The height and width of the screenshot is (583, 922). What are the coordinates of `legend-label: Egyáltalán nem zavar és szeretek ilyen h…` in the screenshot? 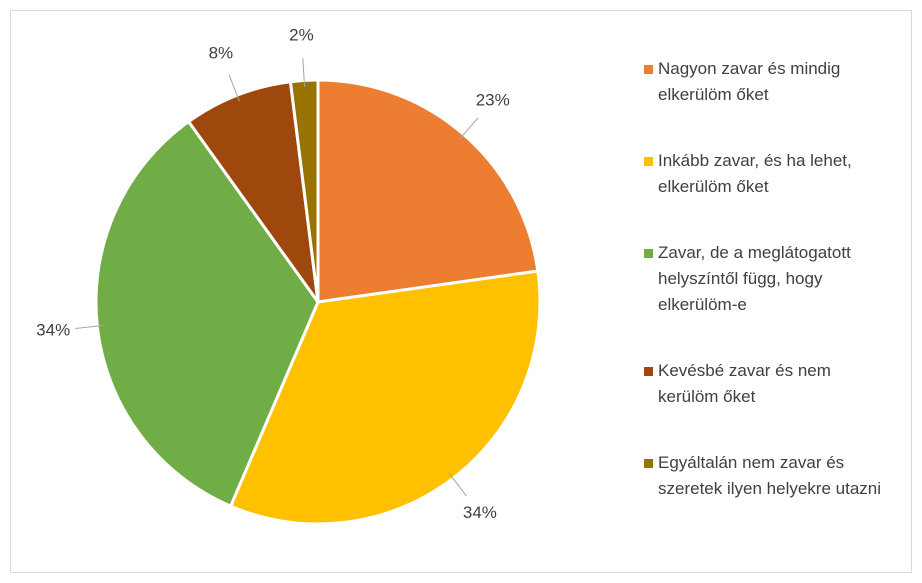 It's located at (770, 475).